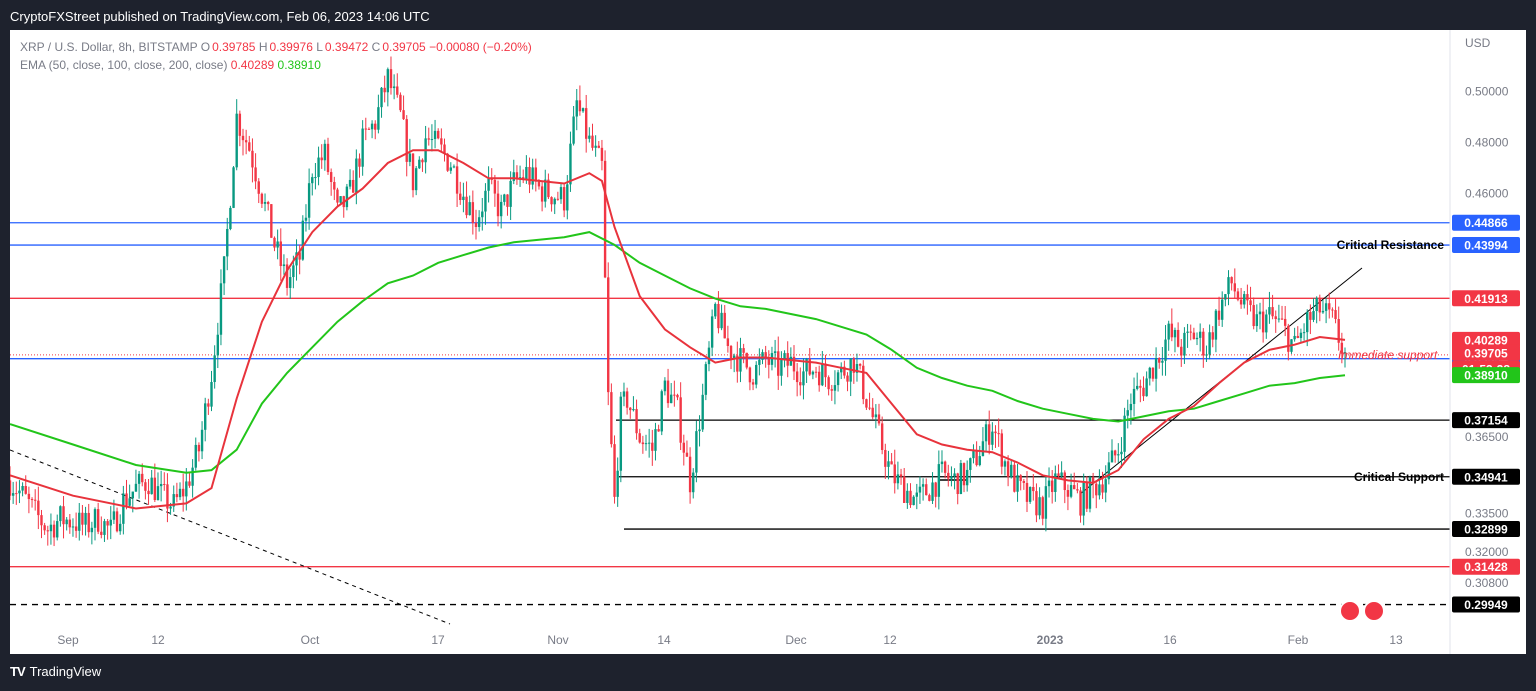 Image resolution: width=1536 pixels, height=691 pixels. Describe the element at coordinates (404, 47) in the screenshot. I see `legend-c-value: 0.39705` at that location.